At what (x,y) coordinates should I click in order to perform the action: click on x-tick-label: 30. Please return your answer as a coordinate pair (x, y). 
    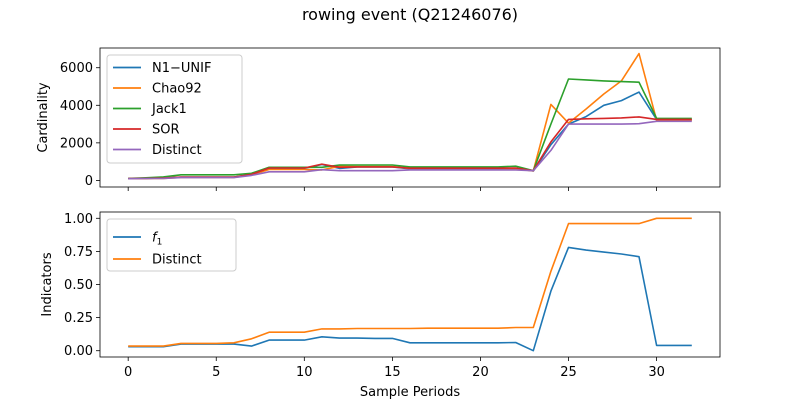
    Looking at the image, I should click on (656, 372).